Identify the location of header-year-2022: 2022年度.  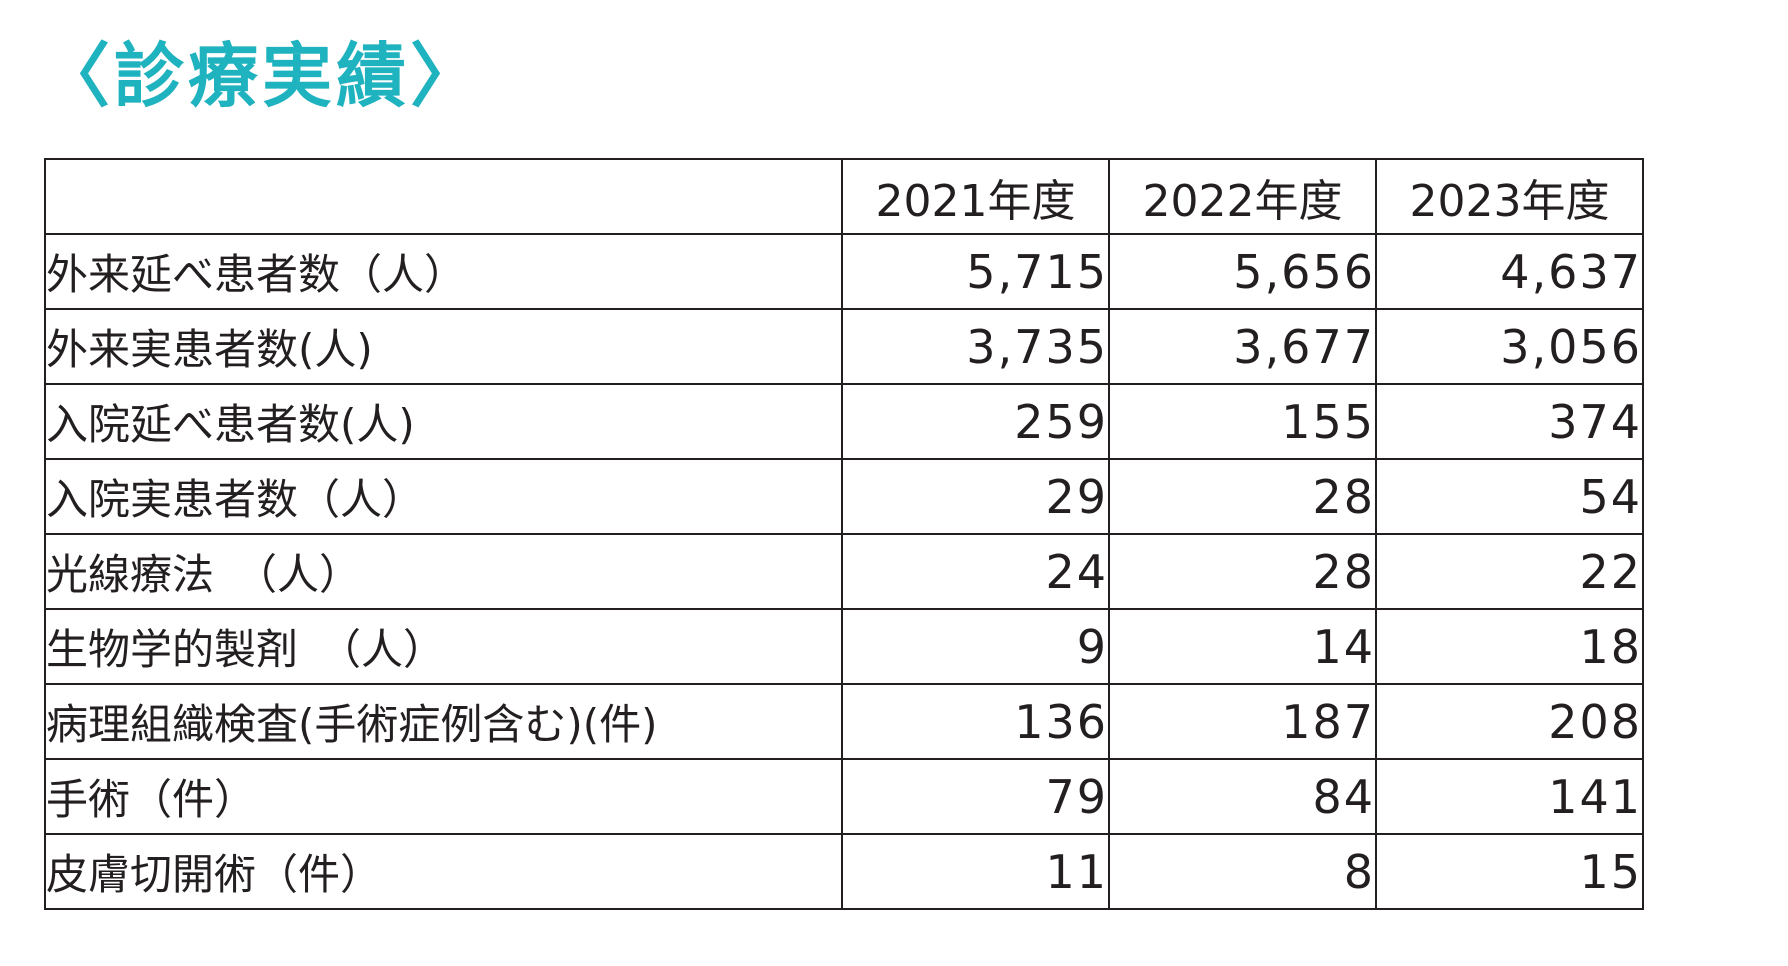
(1242, 196).